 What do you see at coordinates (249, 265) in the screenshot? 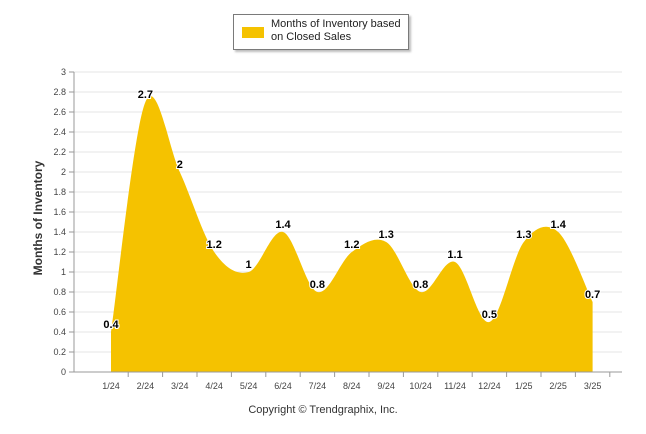
I see `data-label: 1` at bounding box center [249, 265].